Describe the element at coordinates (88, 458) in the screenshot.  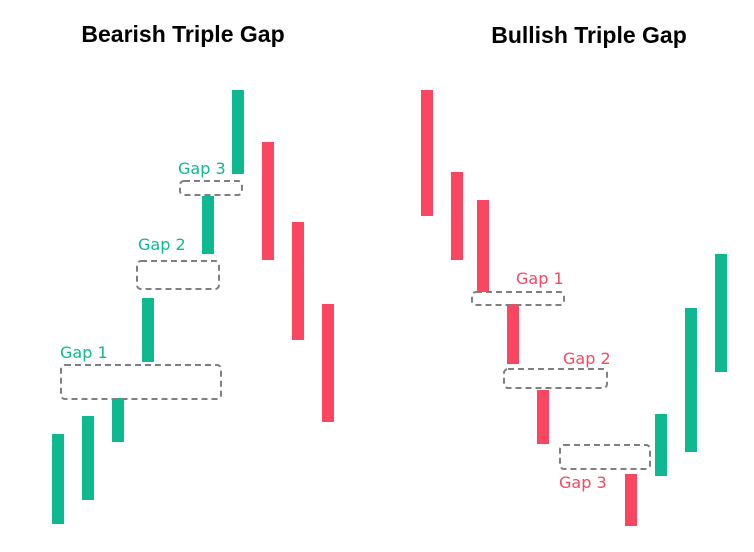
I see `bearish-candle-2-bullish` at that location.